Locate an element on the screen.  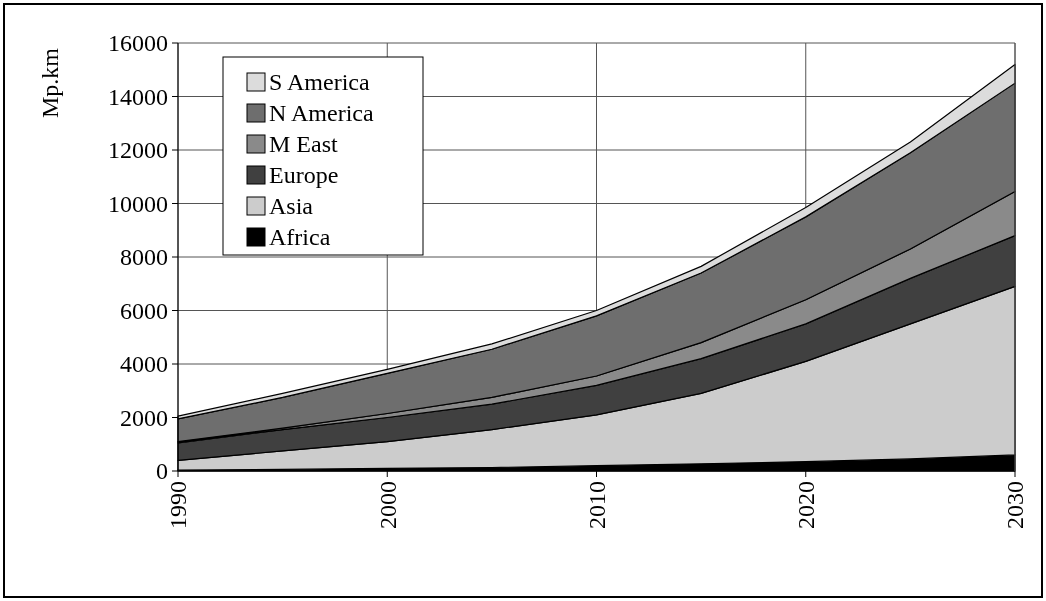
x-tick-label: 2010 is located at coordinates (596, 505).